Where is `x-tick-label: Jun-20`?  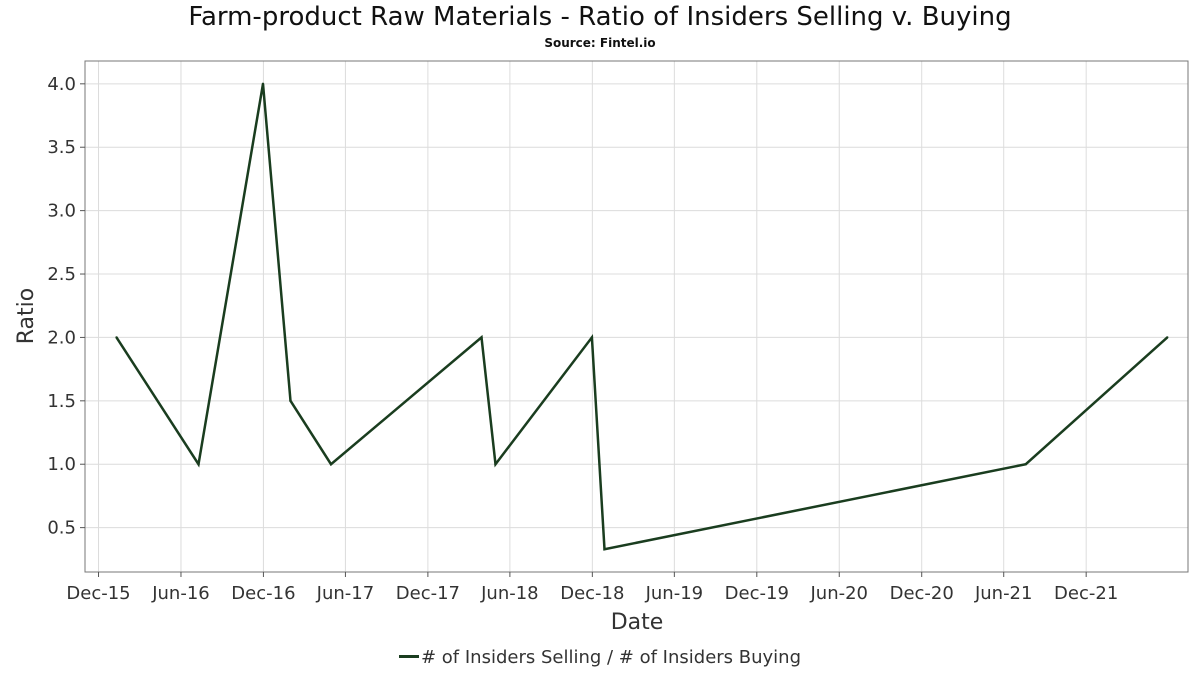
x-tick-label: Jun-20 is located at coordinates (838, 593).